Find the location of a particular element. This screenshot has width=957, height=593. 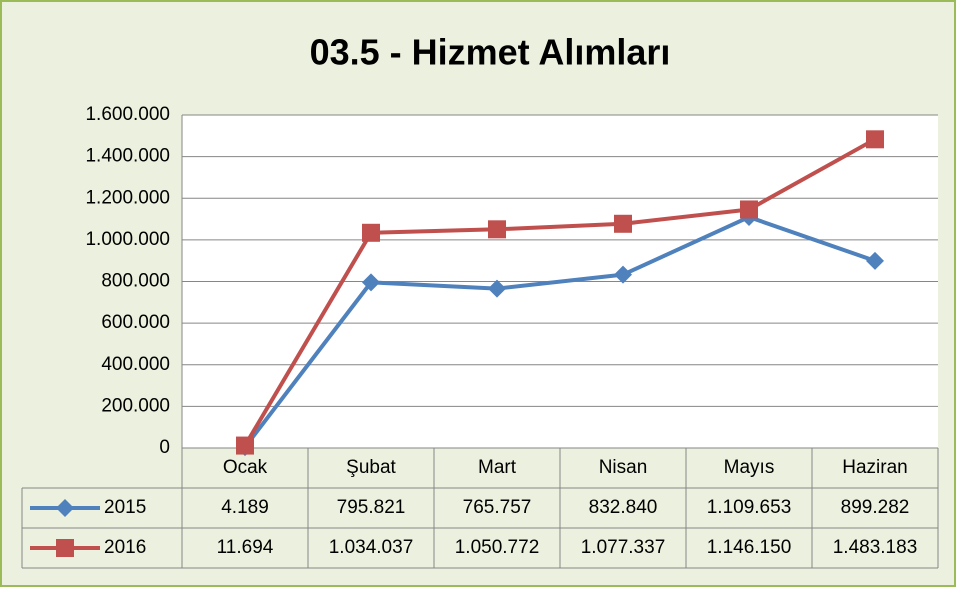

legend-label: 2015 is located at coordinates (125, 507).